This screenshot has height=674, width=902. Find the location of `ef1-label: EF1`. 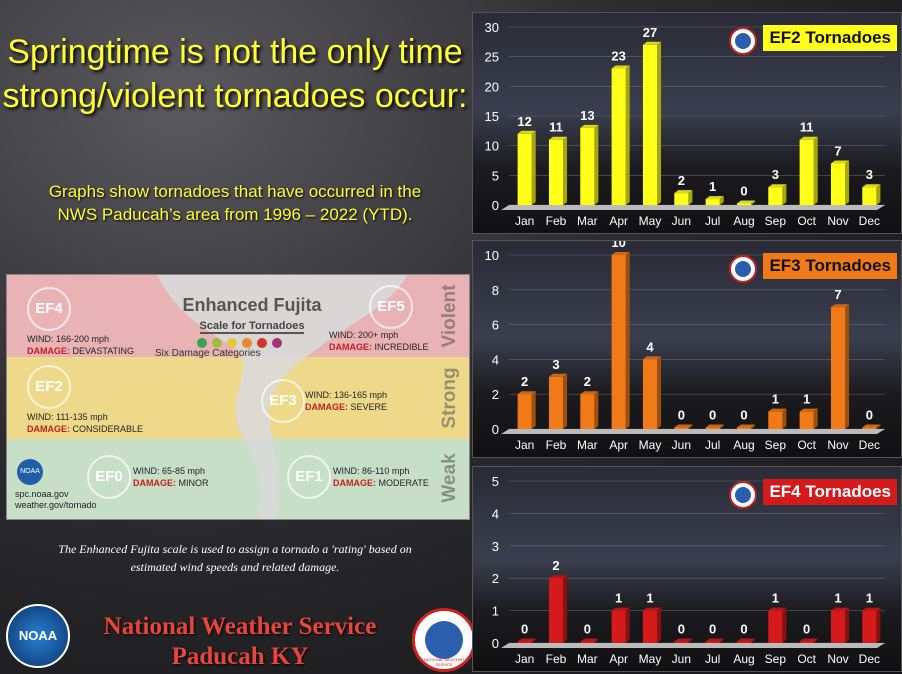

ef1-label: EF1 is located at coordinates (309, 476).